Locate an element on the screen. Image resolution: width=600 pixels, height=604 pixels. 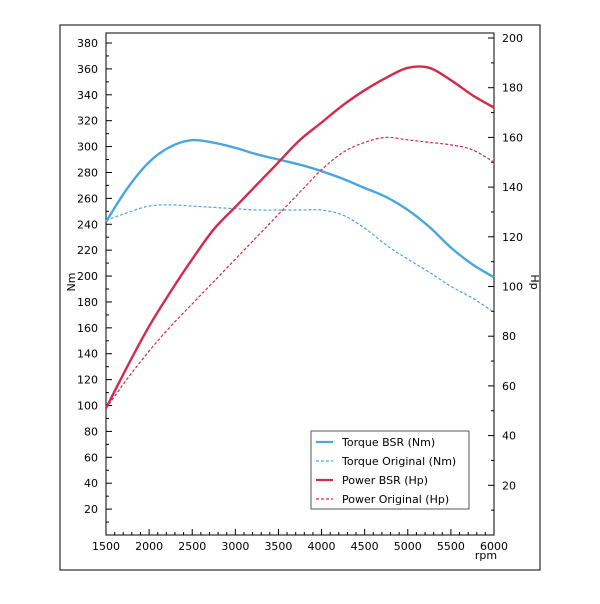
legend-box is located at coordinates (390, 470).